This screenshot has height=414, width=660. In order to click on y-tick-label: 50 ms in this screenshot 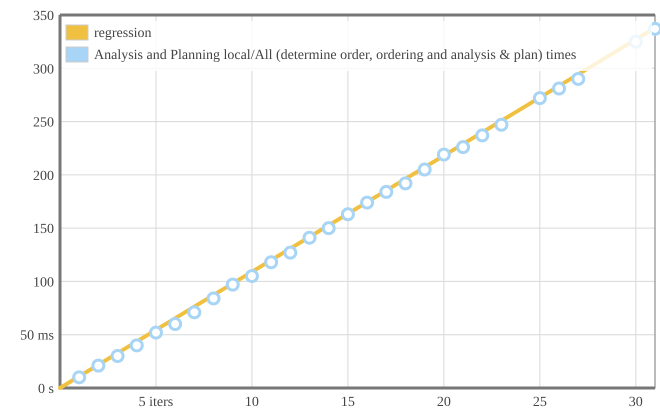, I will do `click(37, 336)`.